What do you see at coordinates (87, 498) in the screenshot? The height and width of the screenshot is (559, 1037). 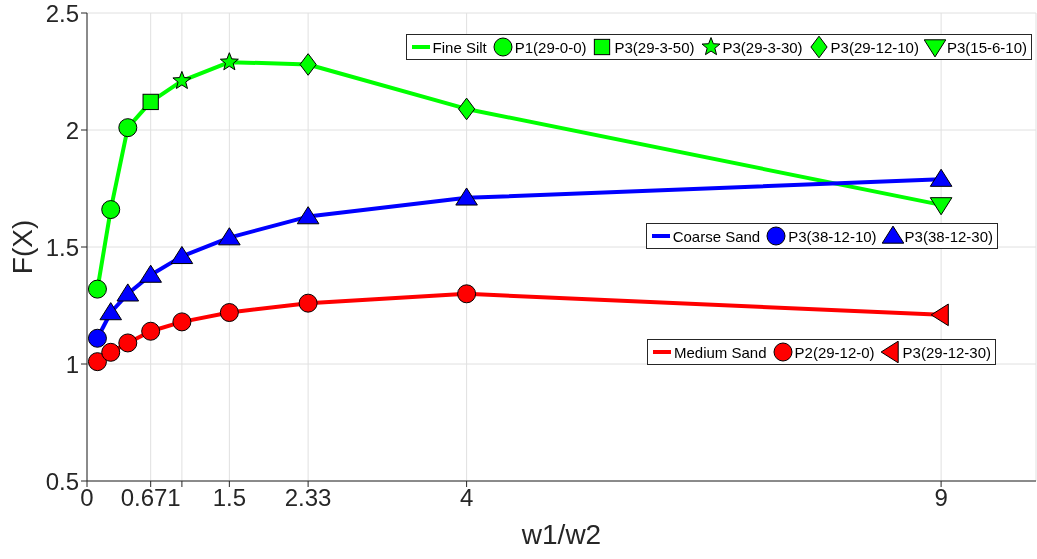 I see `x-tick-label: 0` at bounding box center [87, 498].